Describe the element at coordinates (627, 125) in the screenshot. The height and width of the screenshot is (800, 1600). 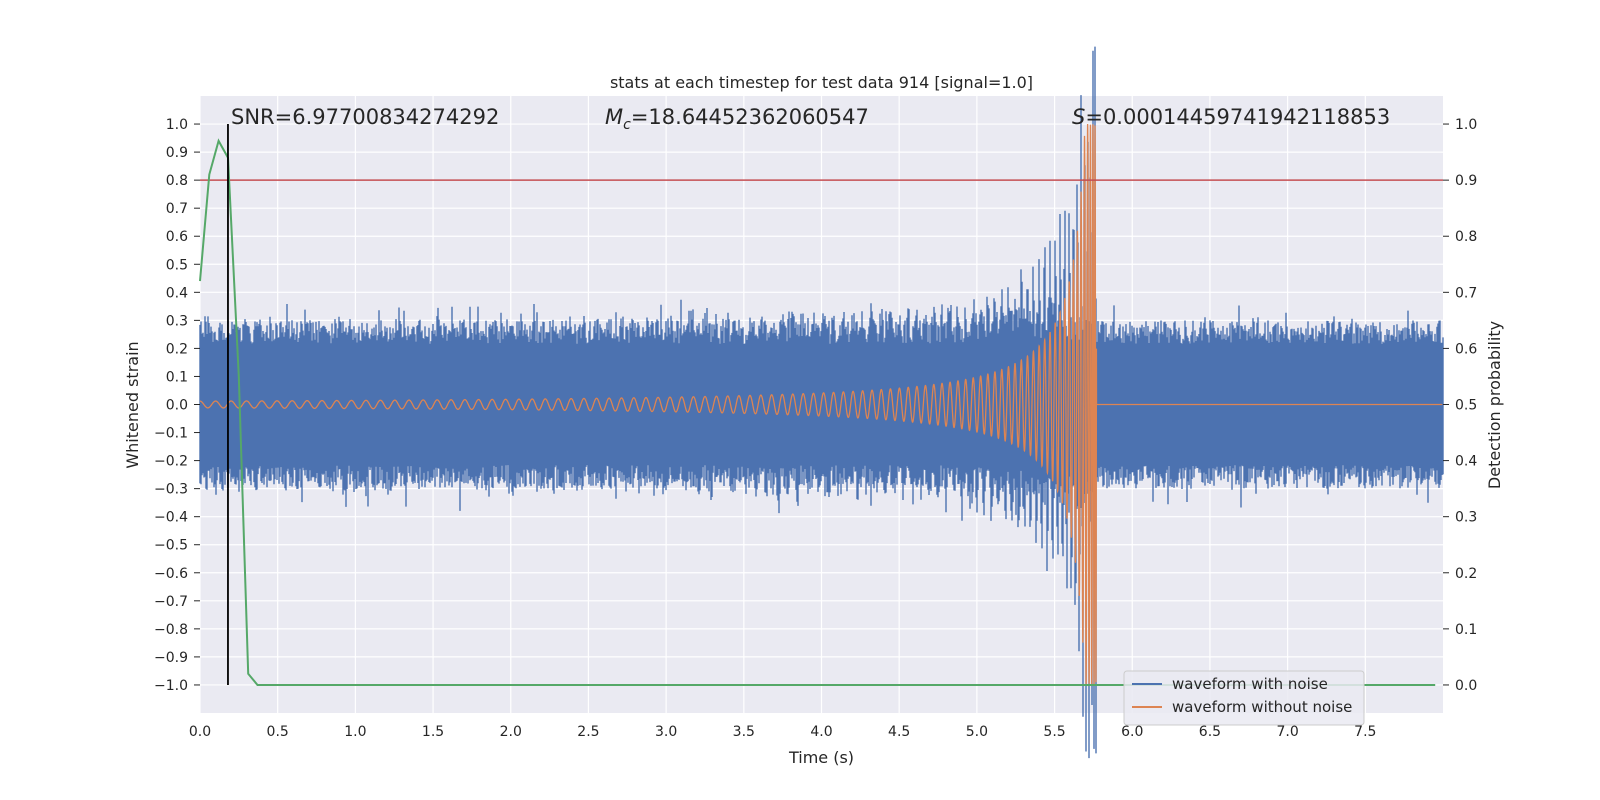
I see `chirp-mass-subscript: c` at that location.